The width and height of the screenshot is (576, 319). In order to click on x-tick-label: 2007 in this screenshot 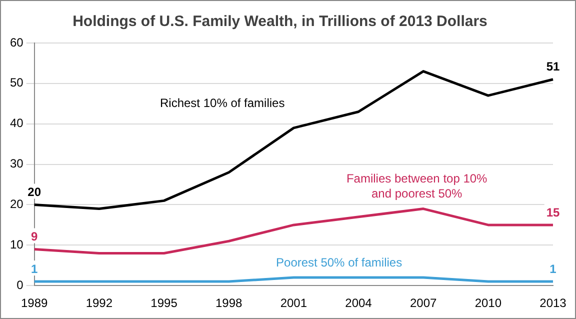, I will do `click(424, 303)`.